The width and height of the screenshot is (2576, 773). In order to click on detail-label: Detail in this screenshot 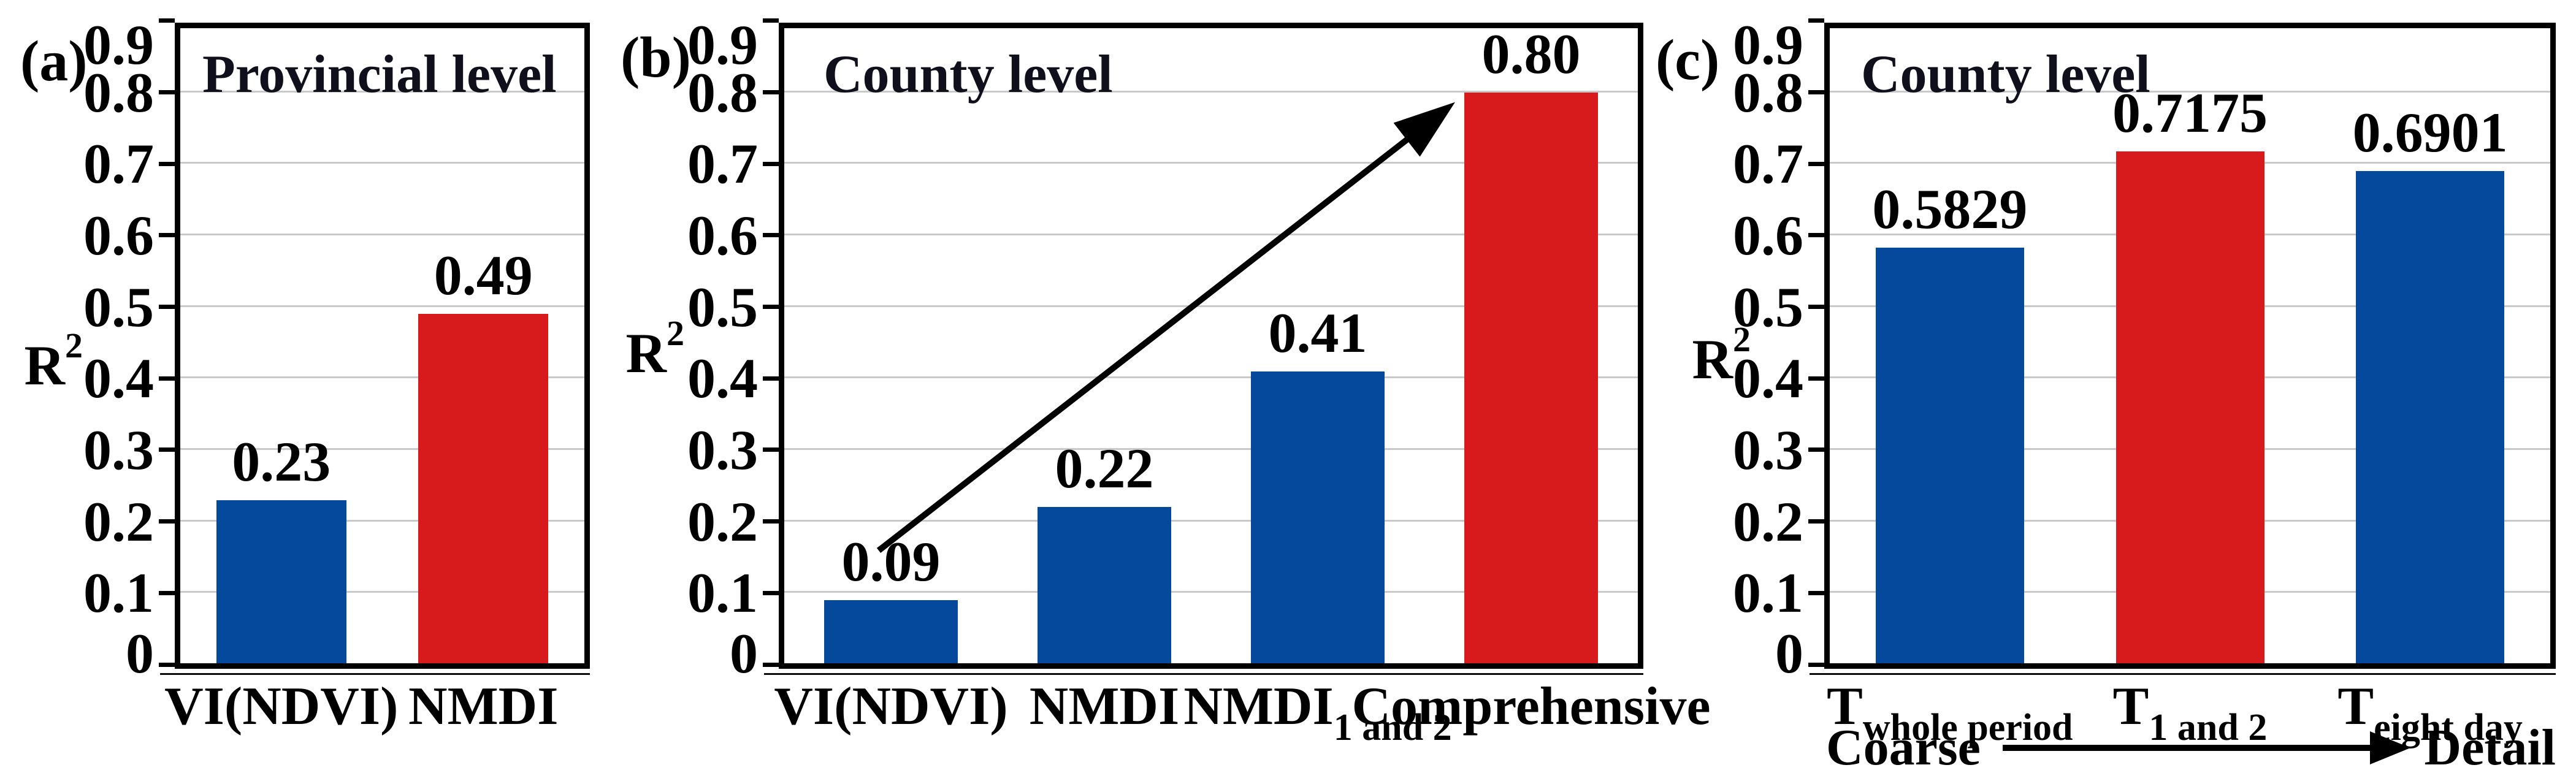, I will do `click(2490, 746)`.